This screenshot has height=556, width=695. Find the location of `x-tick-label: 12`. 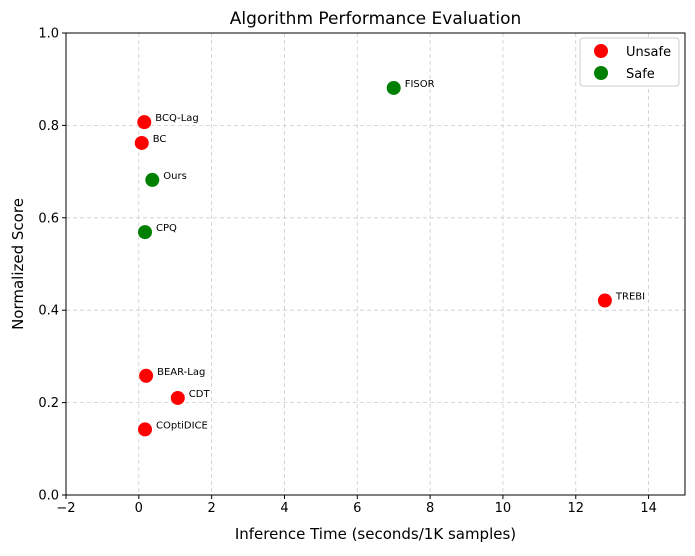

x-tick-label: 12 is located at coordinates (575, 508).